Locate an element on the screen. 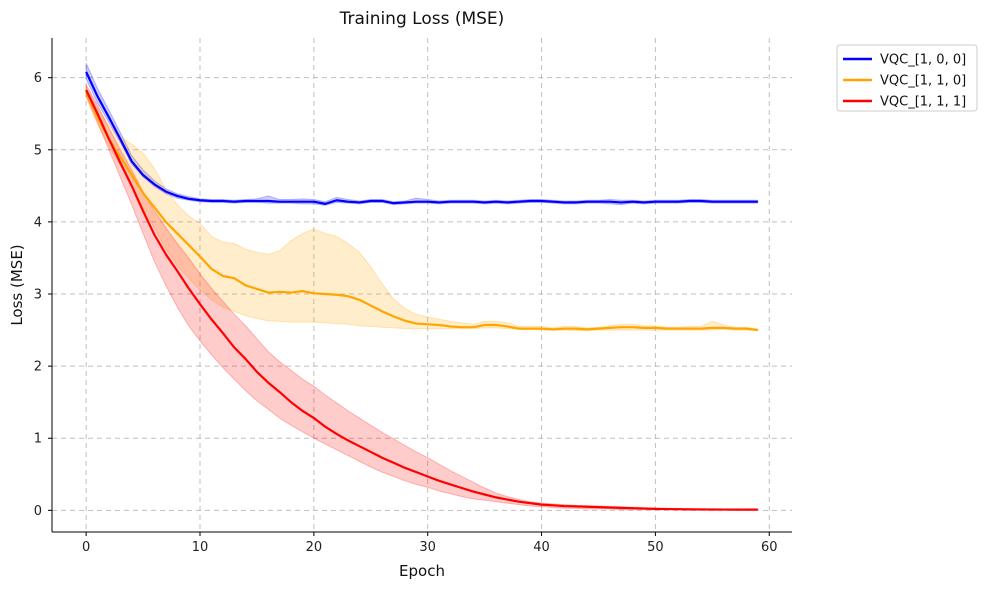 The height and width of the screenshot is (589, 988). legend: VQC_[1, 0, 0] VQC_[1, 1, 0] VQC_[1, 1, 1] is located at coordinates (907, 78).